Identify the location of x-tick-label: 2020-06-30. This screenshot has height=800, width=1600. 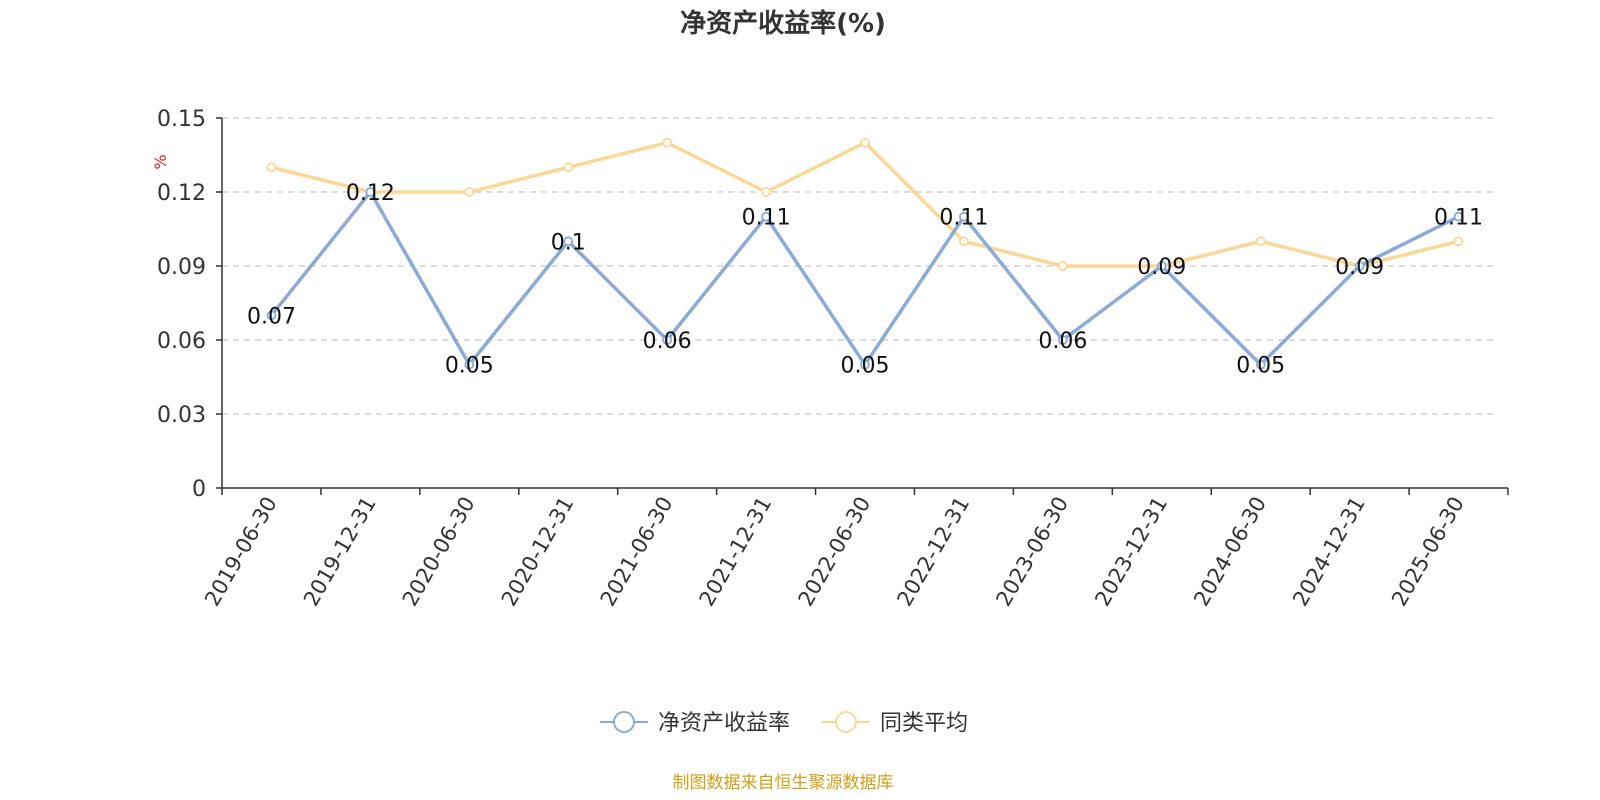
(439, 552).